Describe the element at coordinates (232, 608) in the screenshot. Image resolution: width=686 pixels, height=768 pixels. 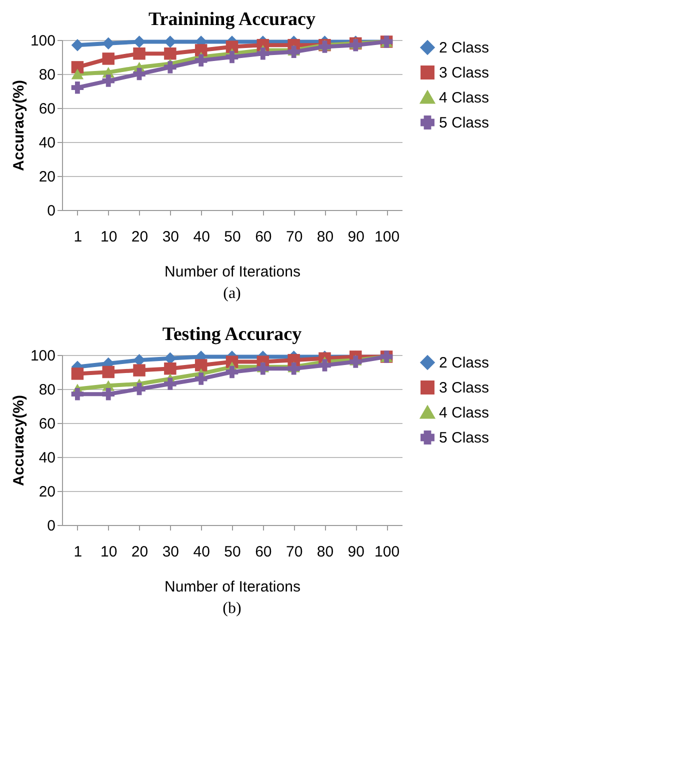
I see `text: (b)` at that location.